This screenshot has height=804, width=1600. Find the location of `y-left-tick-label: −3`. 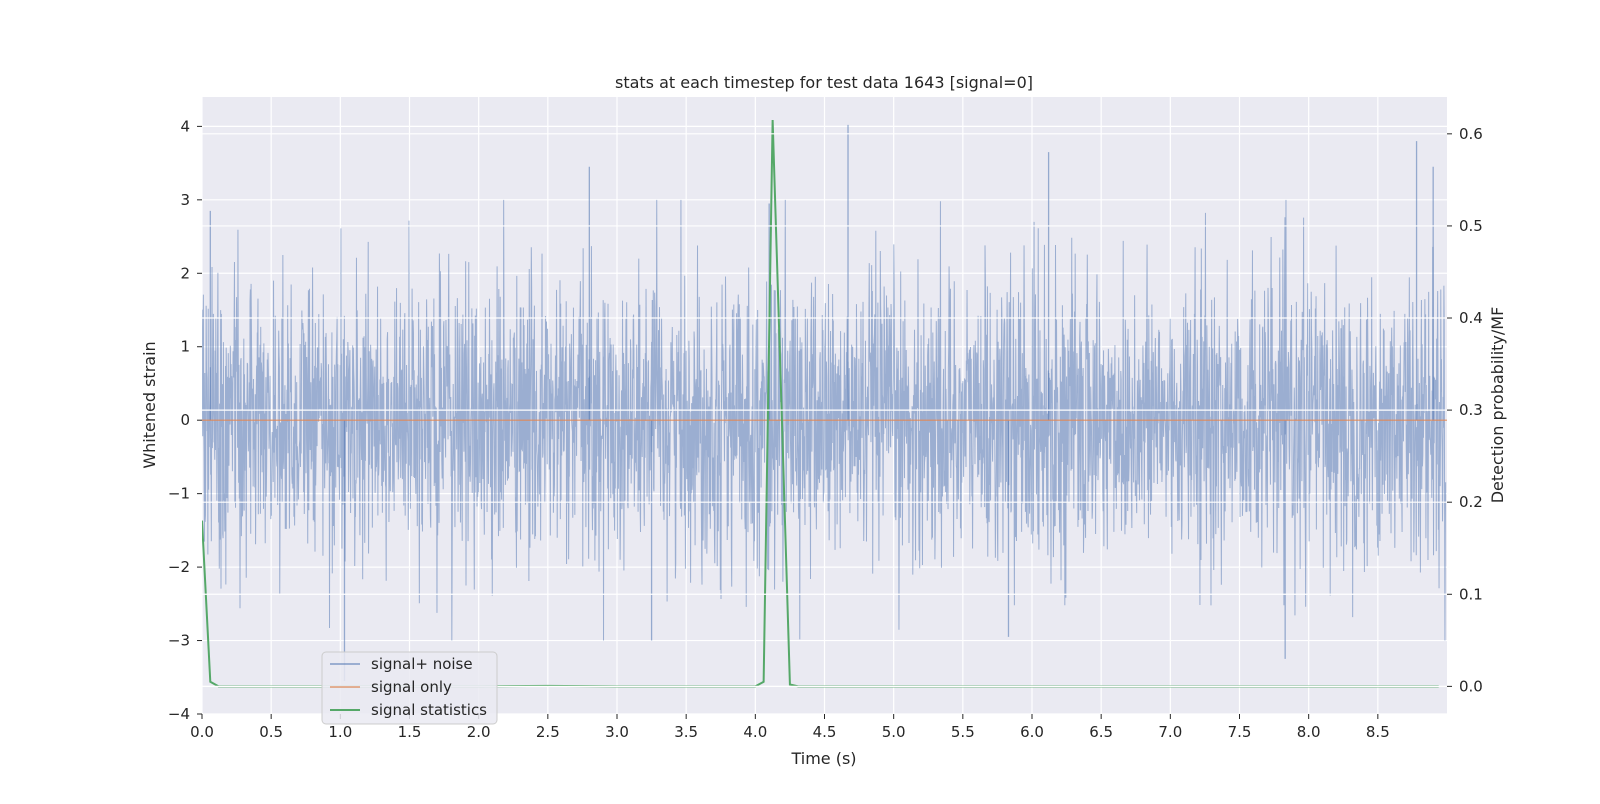

y-left-tick-label: −3 is located at coordinates (179, 641).